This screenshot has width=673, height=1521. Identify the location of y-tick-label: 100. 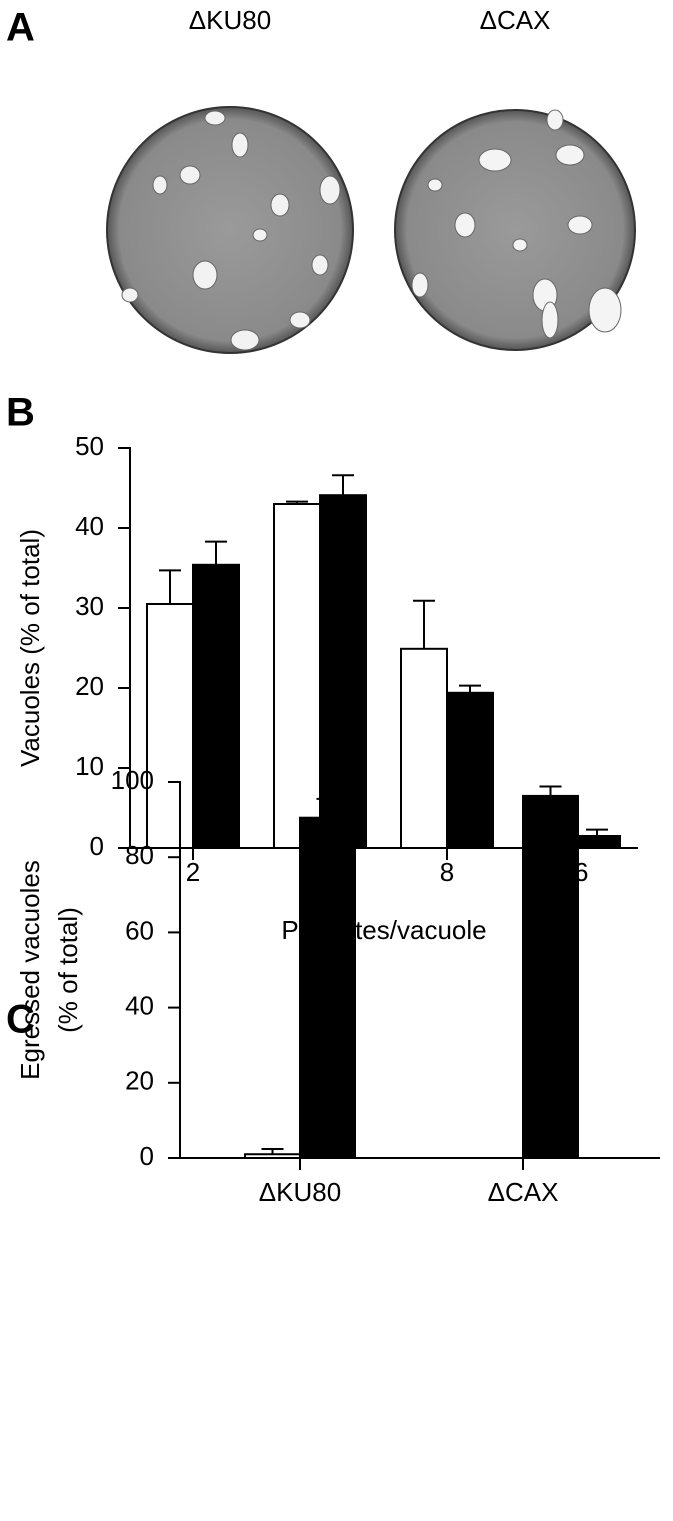
(132, 780).